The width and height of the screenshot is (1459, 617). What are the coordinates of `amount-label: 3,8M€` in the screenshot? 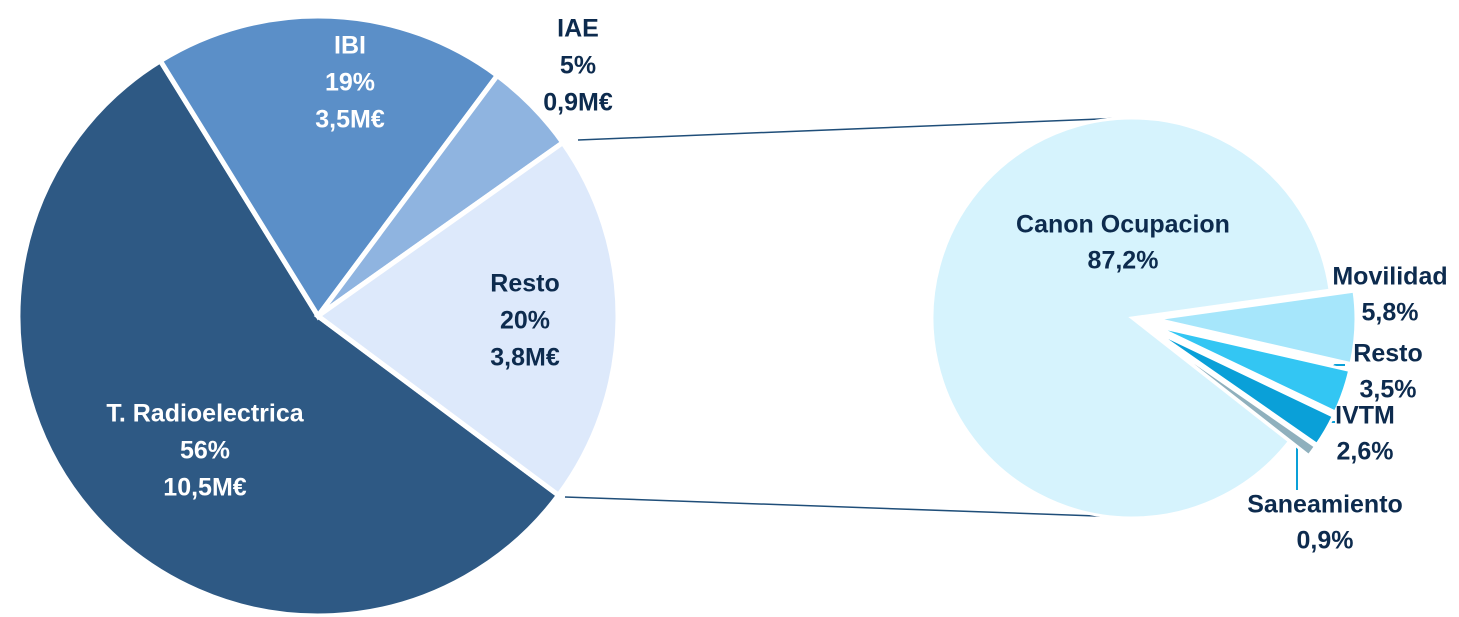 It's located at (525, 358).